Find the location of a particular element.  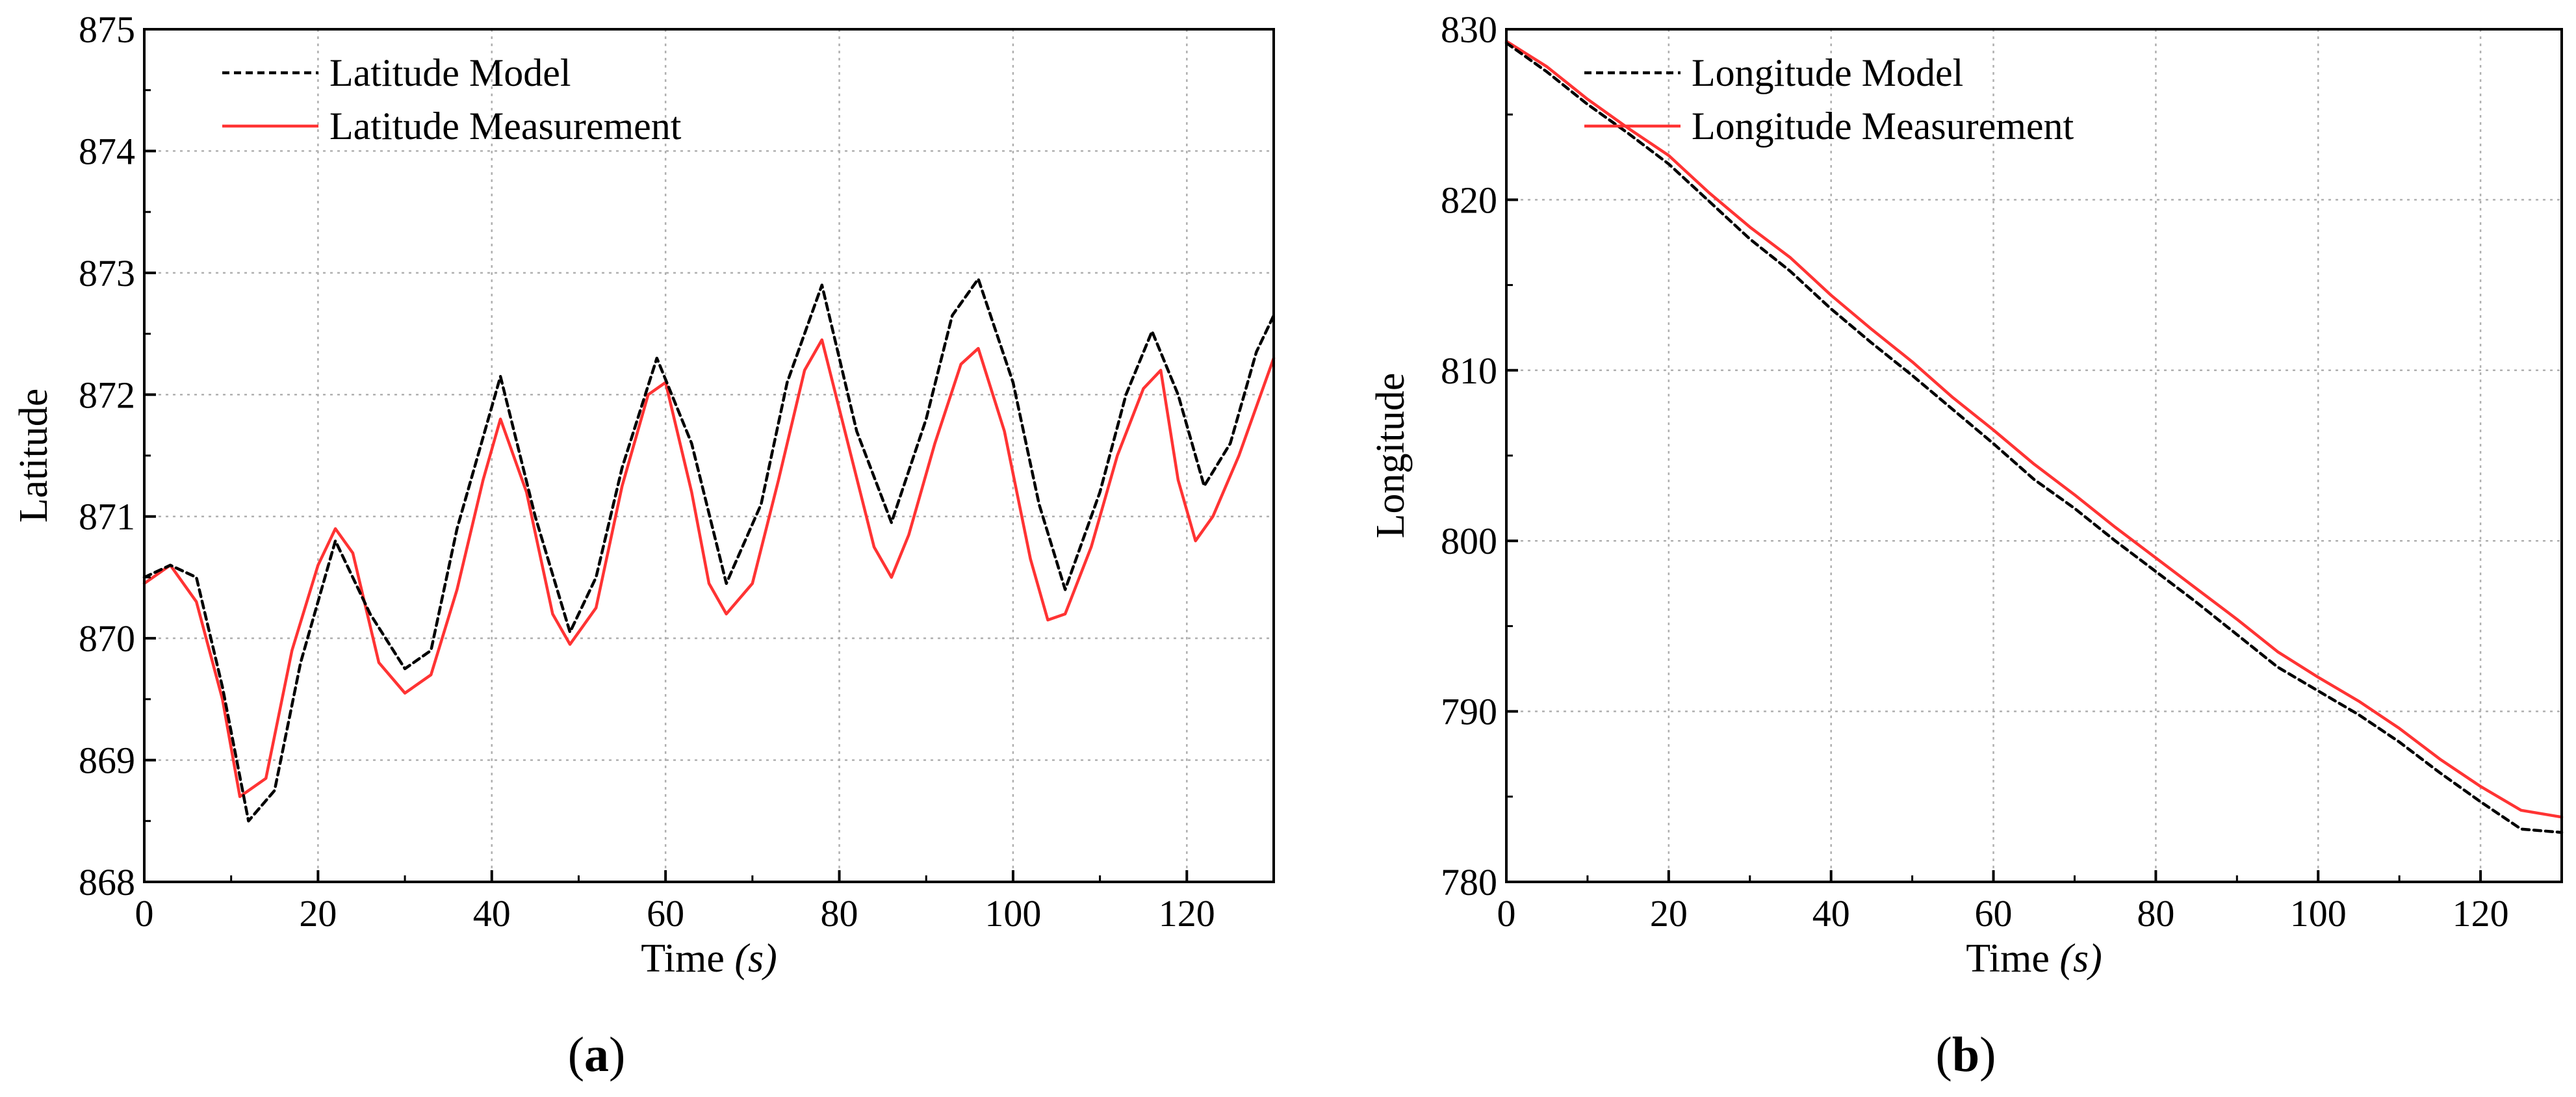

panel-label-letter: b is located at coordinates (1966, 1054).